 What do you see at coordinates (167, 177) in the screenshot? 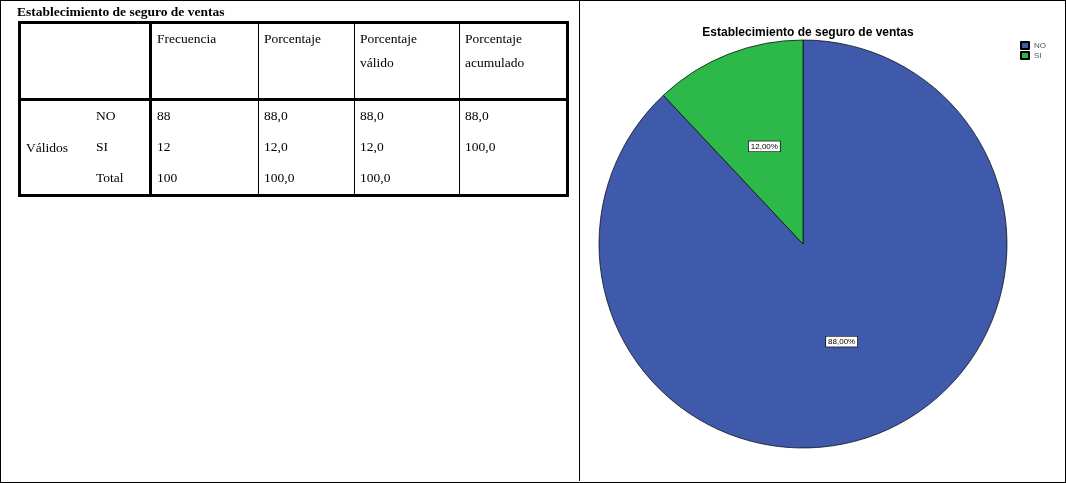
I see `text: 100` at bounding box center [167, 177].